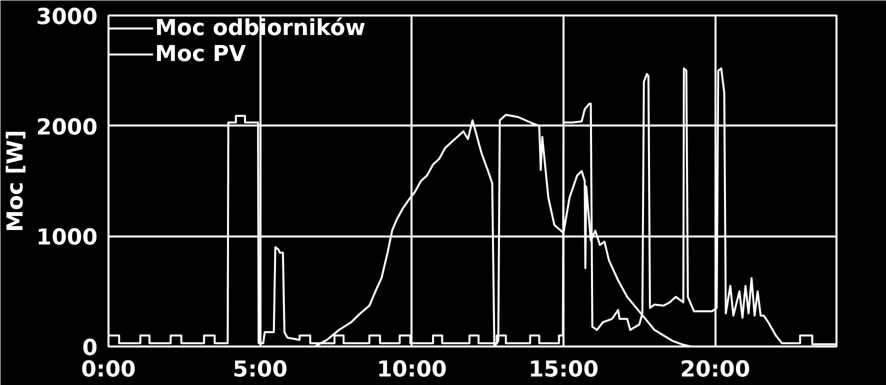  What do you see at coordinates (67, 127) in the screenshot?
I see `y-tick-label: 2000` at bounding box center [67, 127].